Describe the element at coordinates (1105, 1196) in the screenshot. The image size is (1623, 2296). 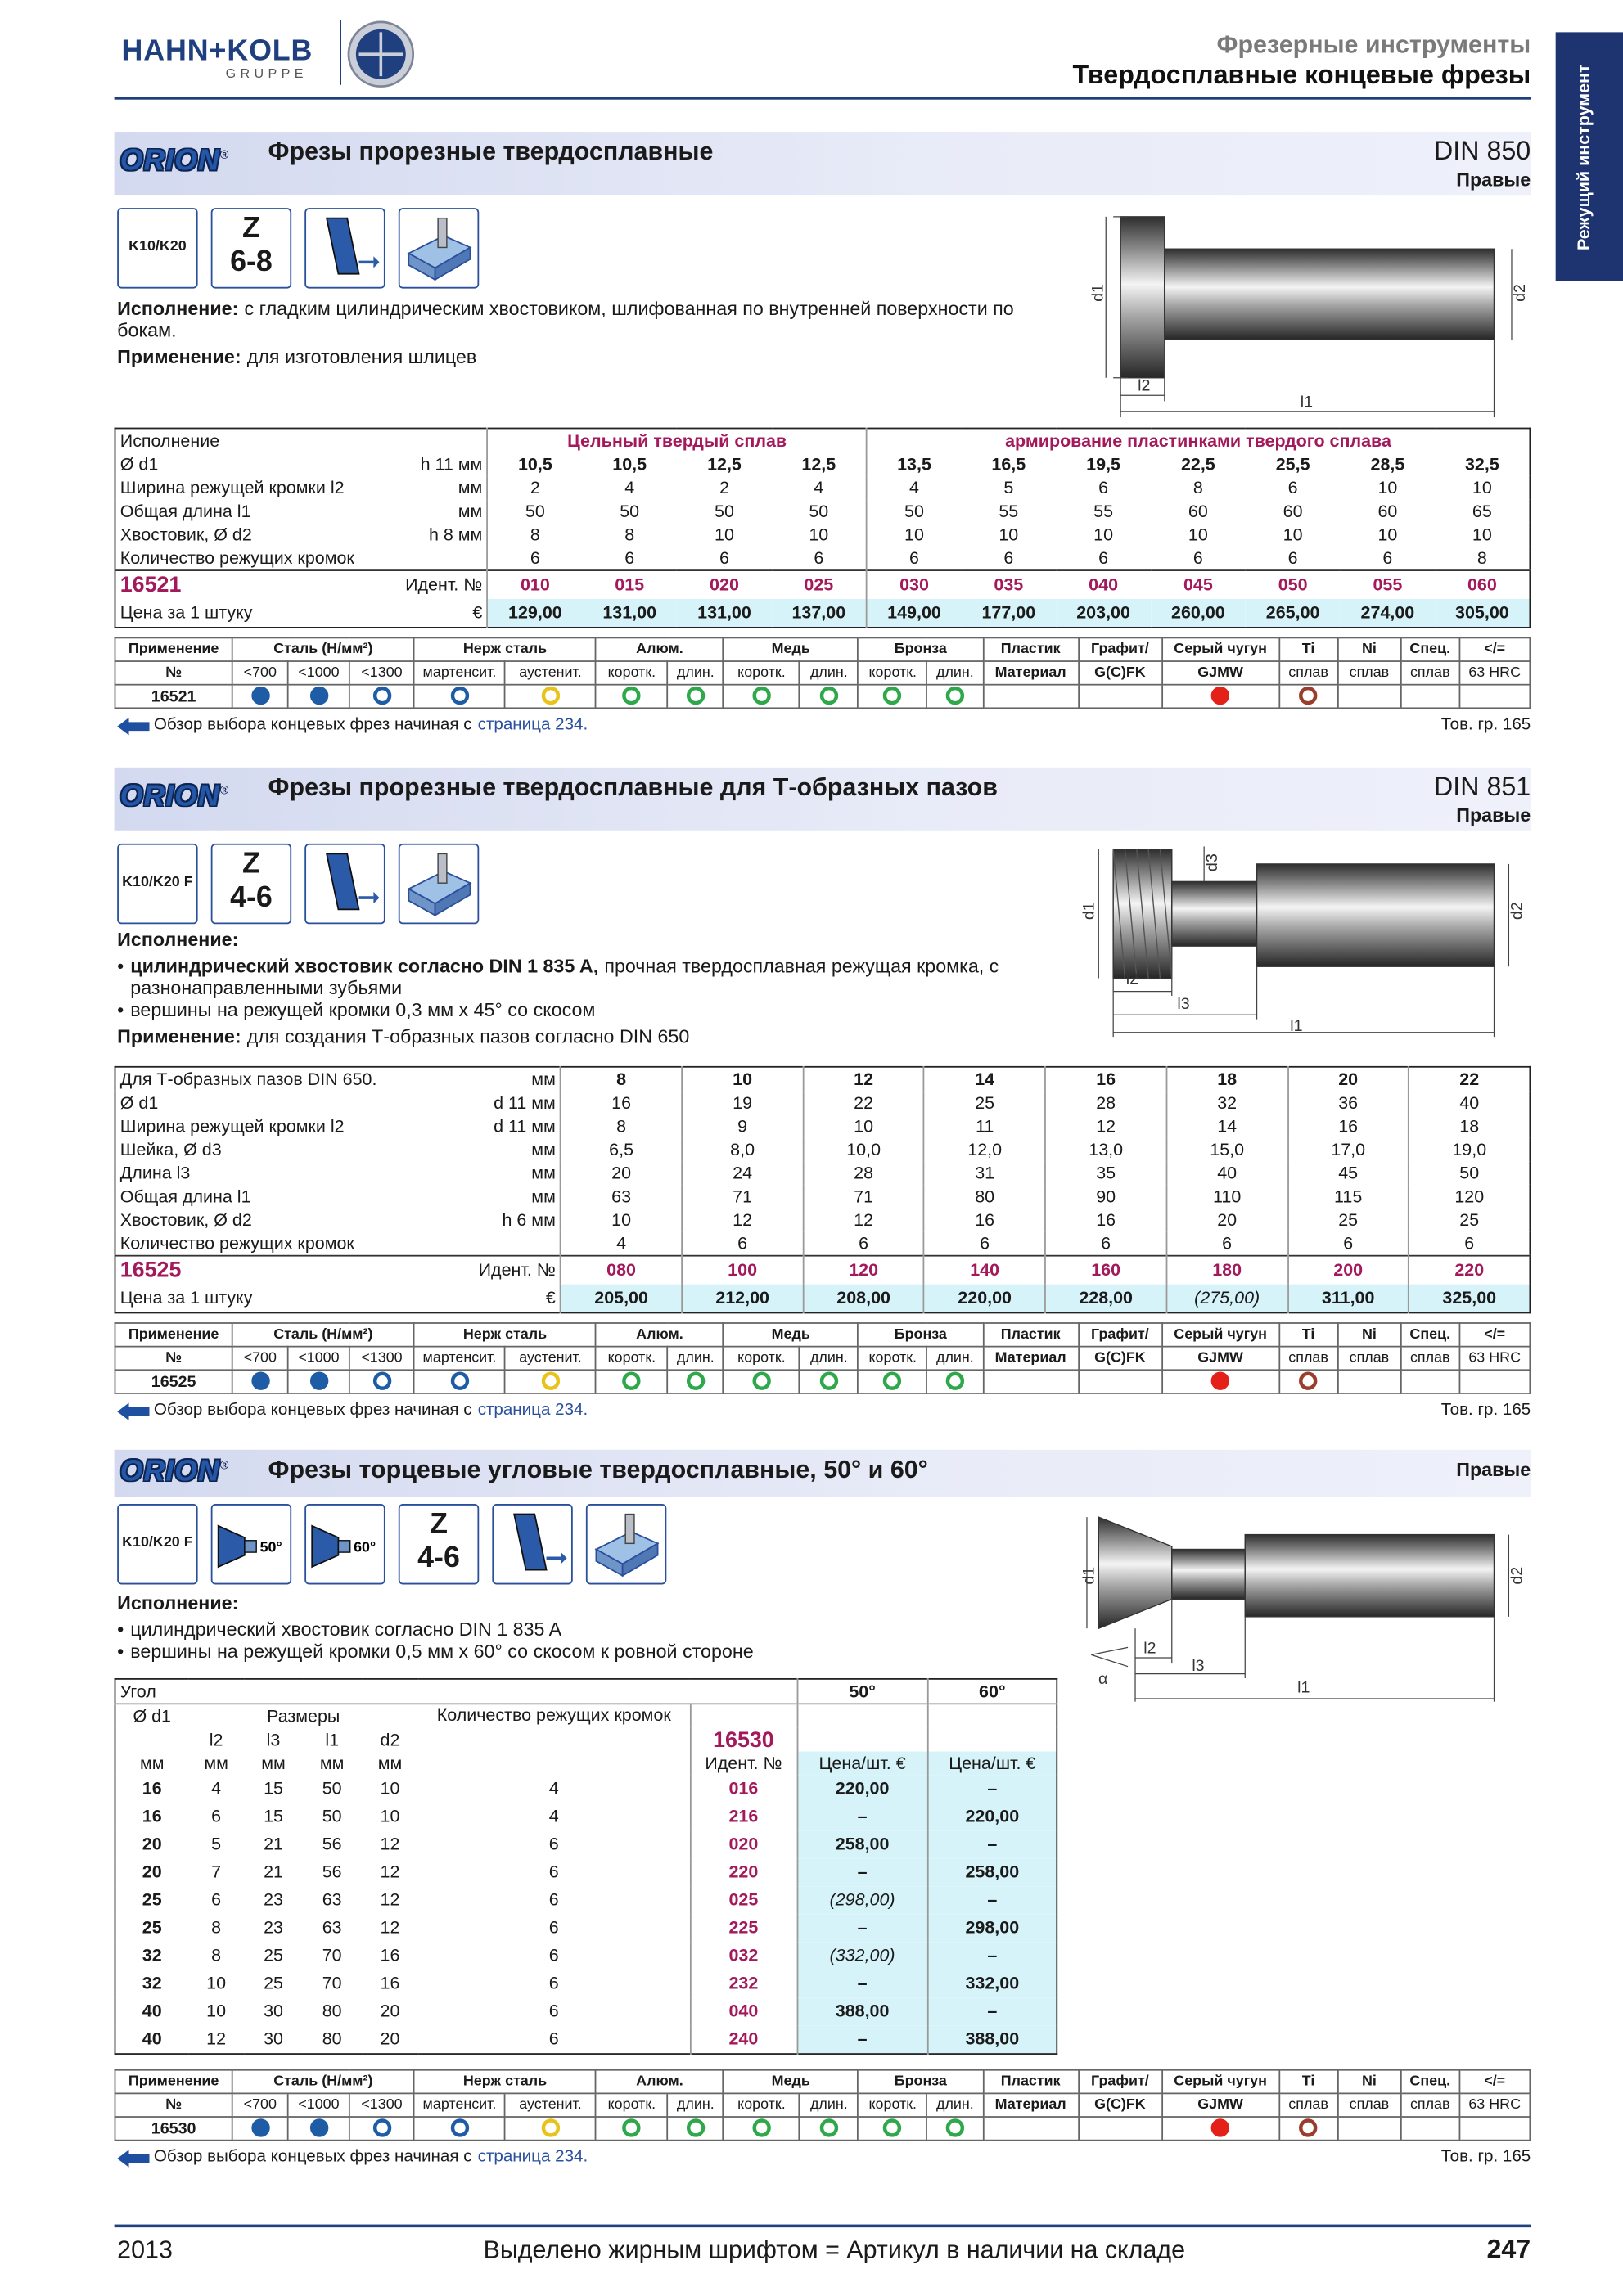
I see `cell: 90` at that location.